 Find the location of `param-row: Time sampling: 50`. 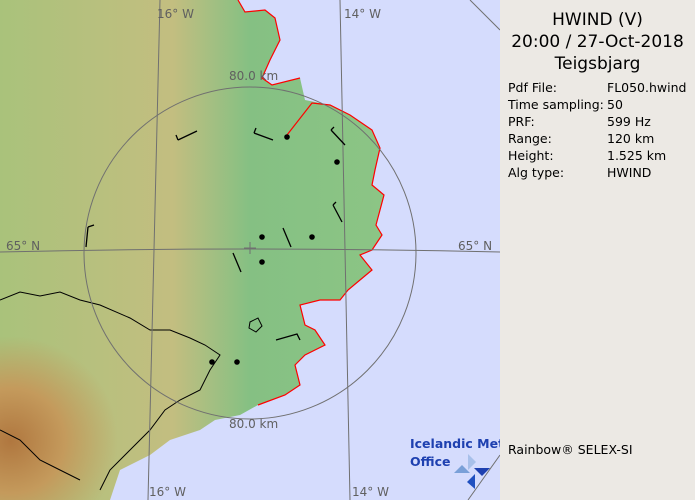

param-row: Time sampling: 50 is located at coordinates (565, 104).